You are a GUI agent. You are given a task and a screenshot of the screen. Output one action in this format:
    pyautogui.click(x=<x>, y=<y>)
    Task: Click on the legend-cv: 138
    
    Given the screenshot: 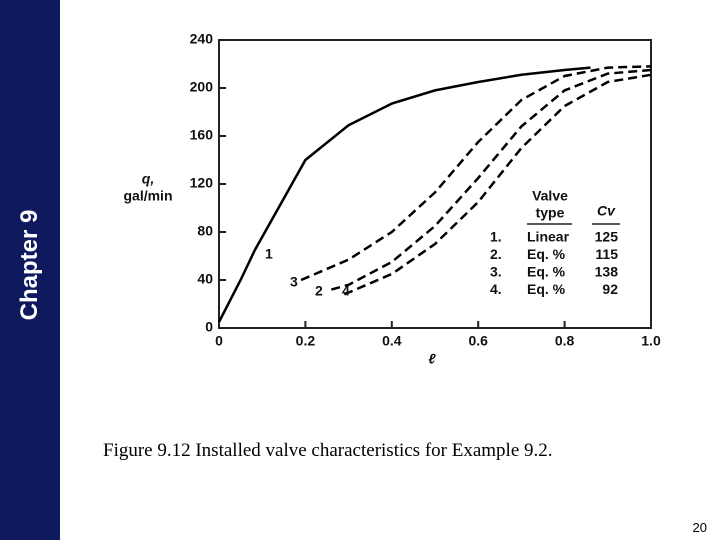 What is the action you would take?
    pyautogui.click(x=607, y=272)
    